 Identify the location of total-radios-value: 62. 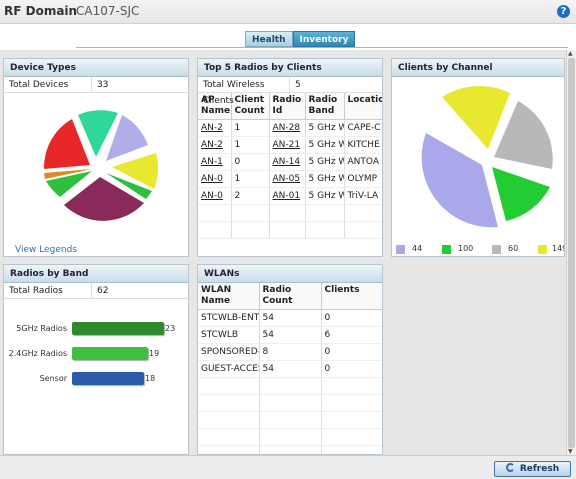
(103, 291).